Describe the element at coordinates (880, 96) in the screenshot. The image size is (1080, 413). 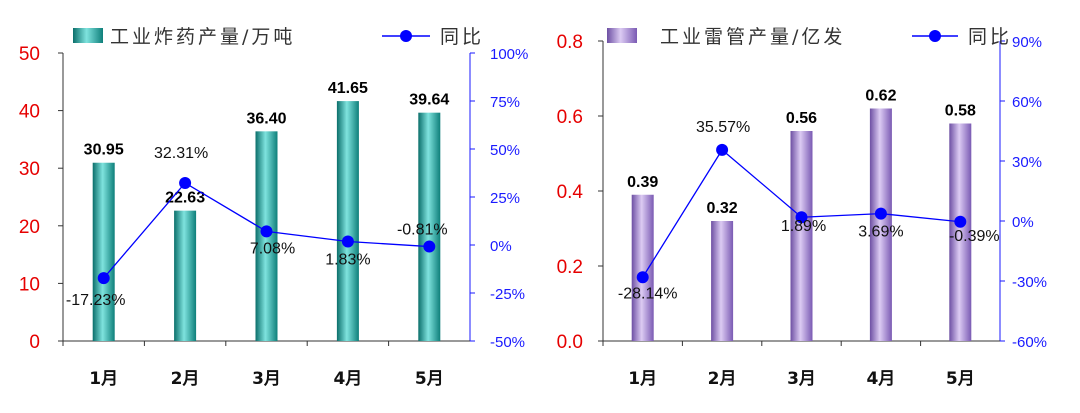
I see `bar-value-label: 0.62` at that location.